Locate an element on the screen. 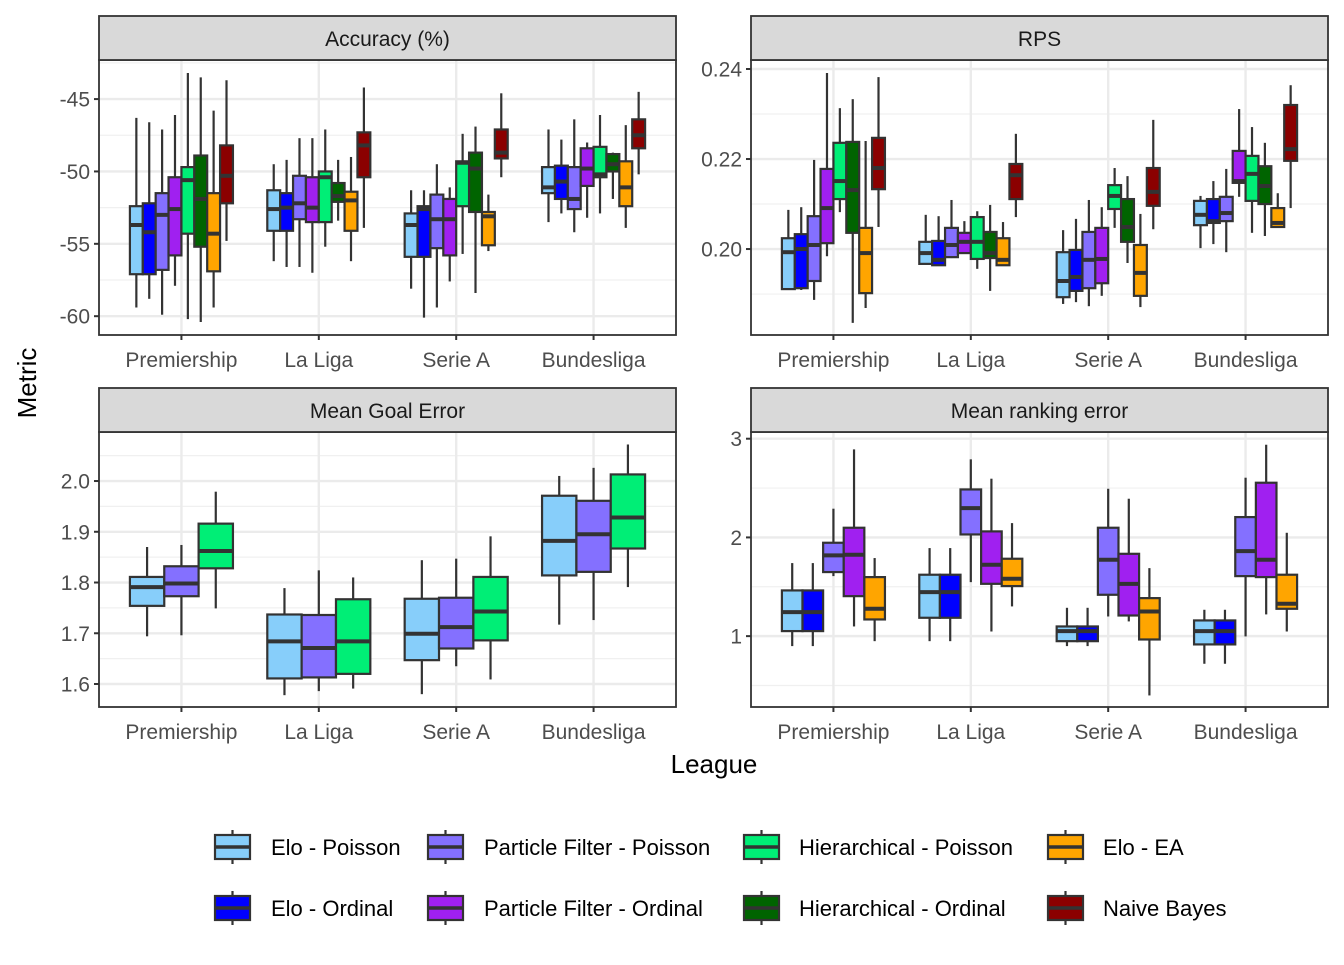  legend-label: Hierarchical - Ordinal is located at coordinates (902, 908).